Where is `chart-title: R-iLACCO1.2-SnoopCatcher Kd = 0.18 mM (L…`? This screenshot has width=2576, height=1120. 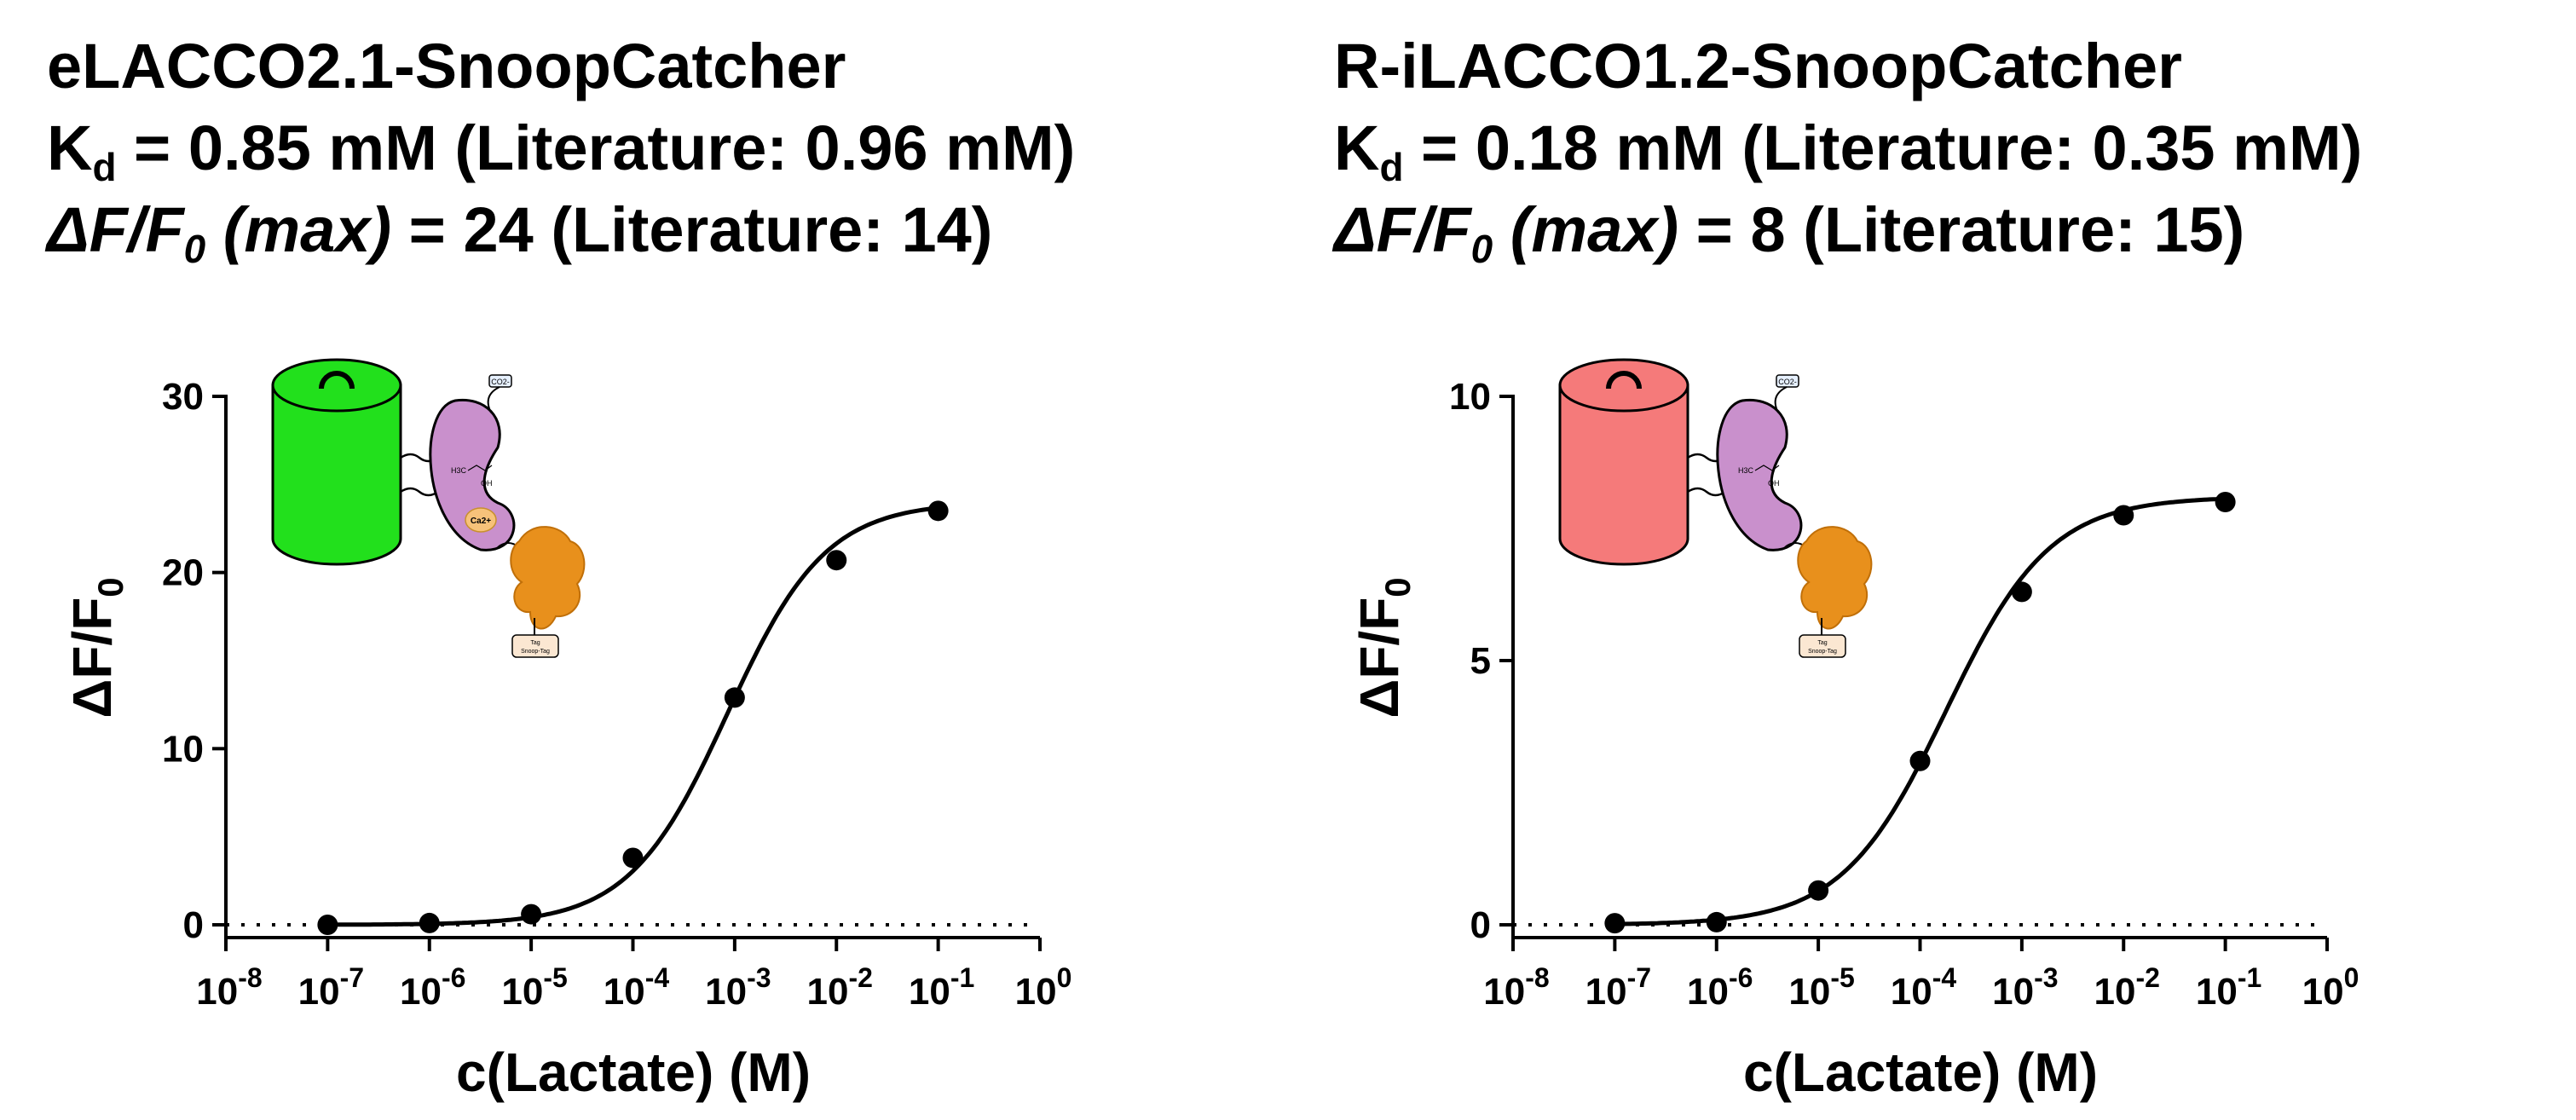 chart-title: R-iLACCO1.2-SnoopCatcher Kd = 0.18 mM (L… is located at coordinates (1848, 148).